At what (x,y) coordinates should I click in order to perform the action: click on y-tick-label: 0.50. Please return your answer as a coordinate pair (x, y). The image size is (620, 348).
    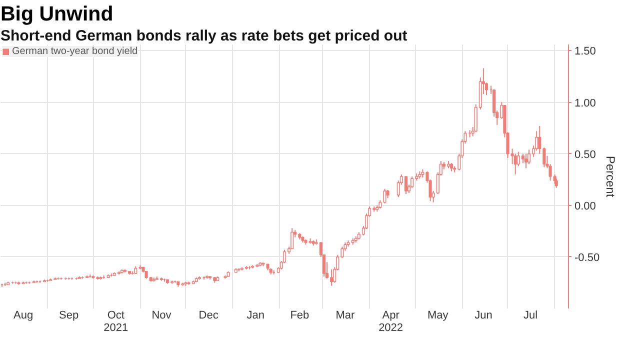
    Looking at the image, I should click on (585, 154).